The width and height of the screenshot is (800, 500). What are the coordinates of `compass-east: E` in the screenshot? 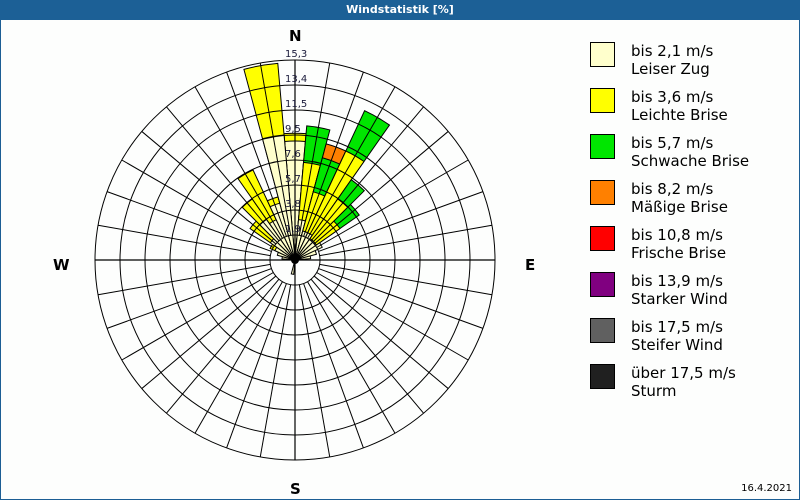 It's located at (530, 265).